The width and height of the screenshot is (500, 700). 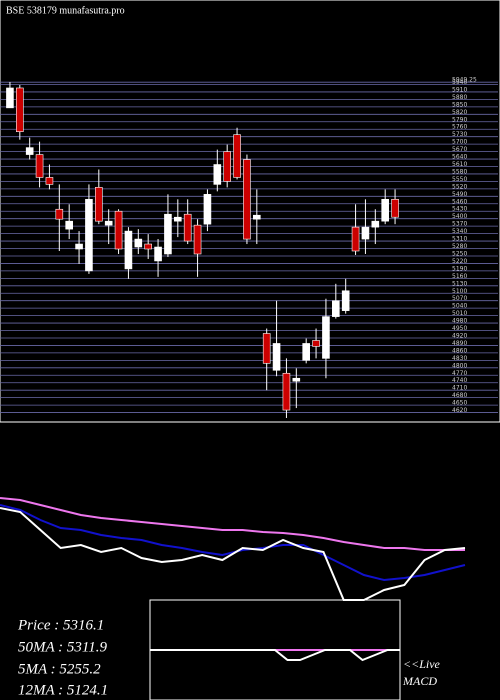 What do you see at coordinates (459, 276) in the screenshot?
I see `y-tick-label: 5160` at bounding box center [459, 276].